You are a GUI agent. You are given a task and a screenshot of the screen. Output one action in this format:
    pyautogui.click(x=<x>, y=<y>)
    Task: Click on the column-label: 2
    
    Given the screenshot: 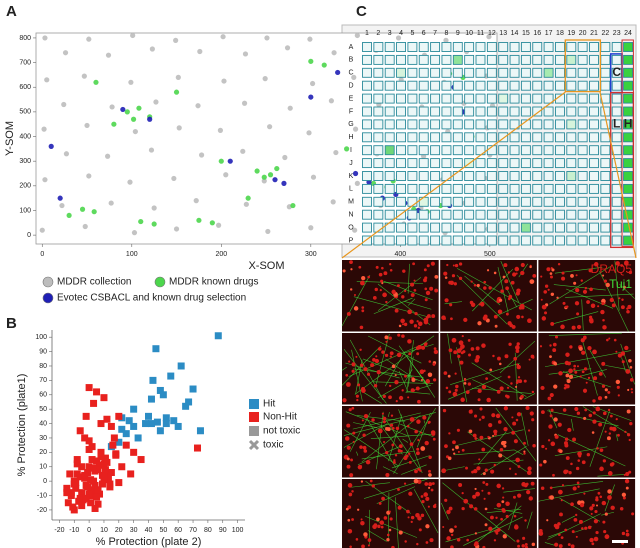 What is the action you would take?
    pyautogui.click(x=378, y=33)
    